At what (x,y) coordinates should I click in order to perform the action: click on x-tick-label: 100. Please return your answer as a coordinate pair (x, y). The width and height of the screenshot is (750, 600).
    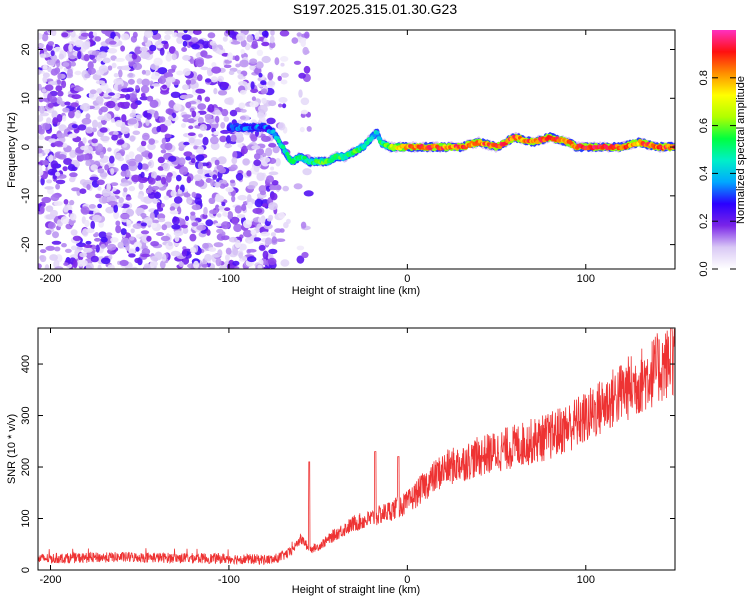
    Looking at the image, I should click on (586, 279).